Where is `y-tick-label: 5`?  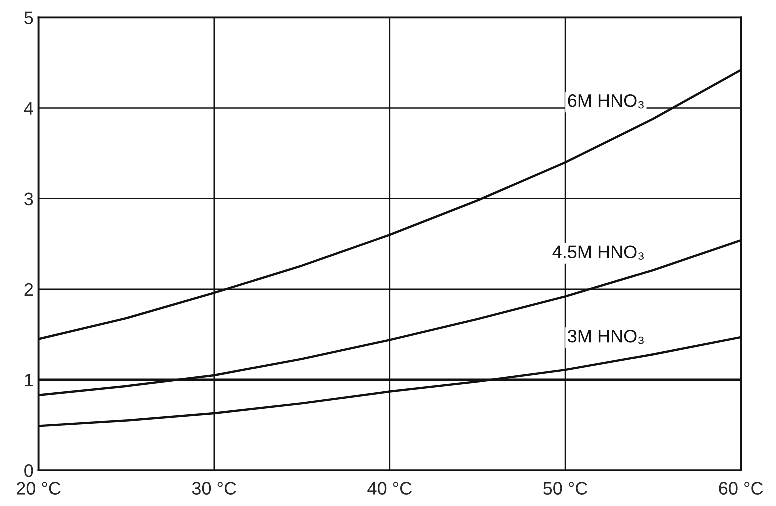
y-tick-label: 5 is located at coordinates (29, 18).